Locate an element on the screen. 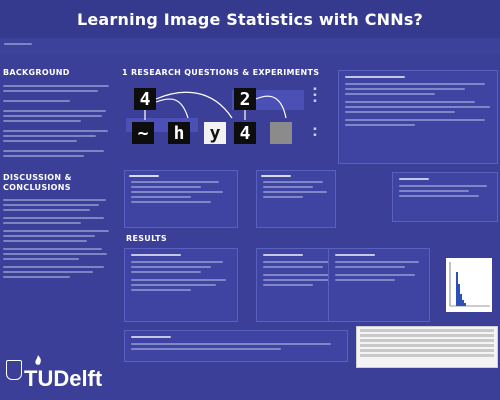  section-results-heading: RESULTS is located at coordinates (146, 238).